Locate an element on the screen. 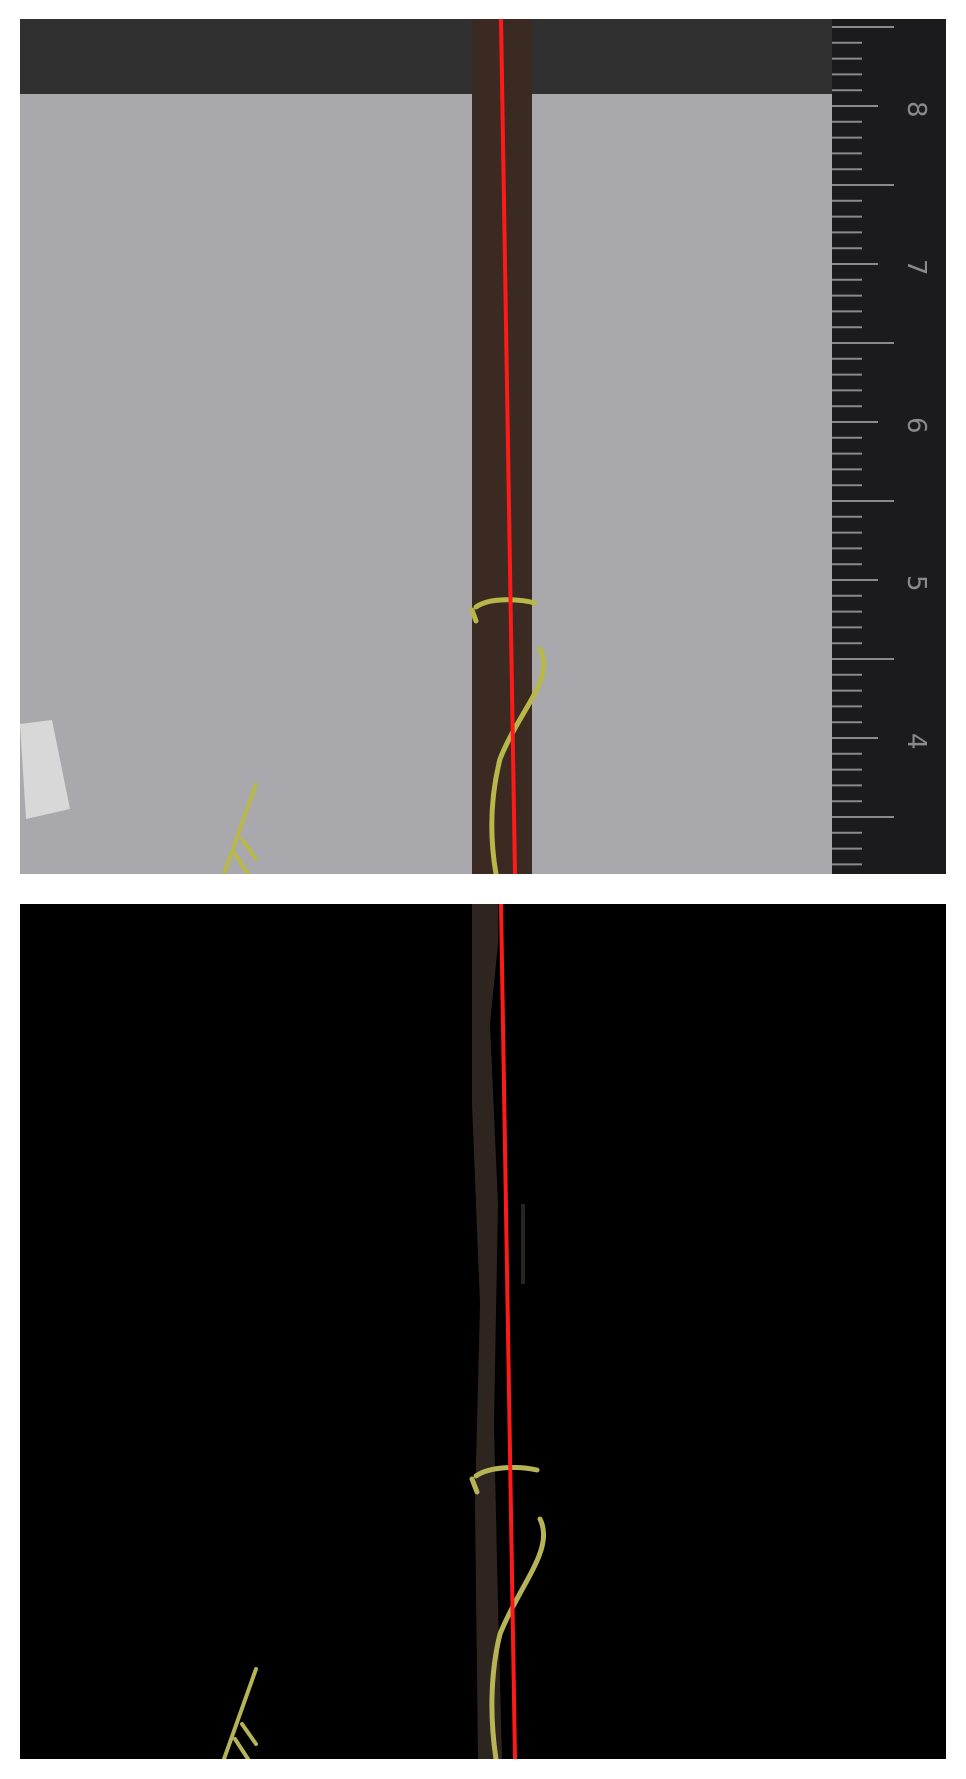 The image size is (966, 1779). red-guide-line-mask is located at coordinates (508, 1331).